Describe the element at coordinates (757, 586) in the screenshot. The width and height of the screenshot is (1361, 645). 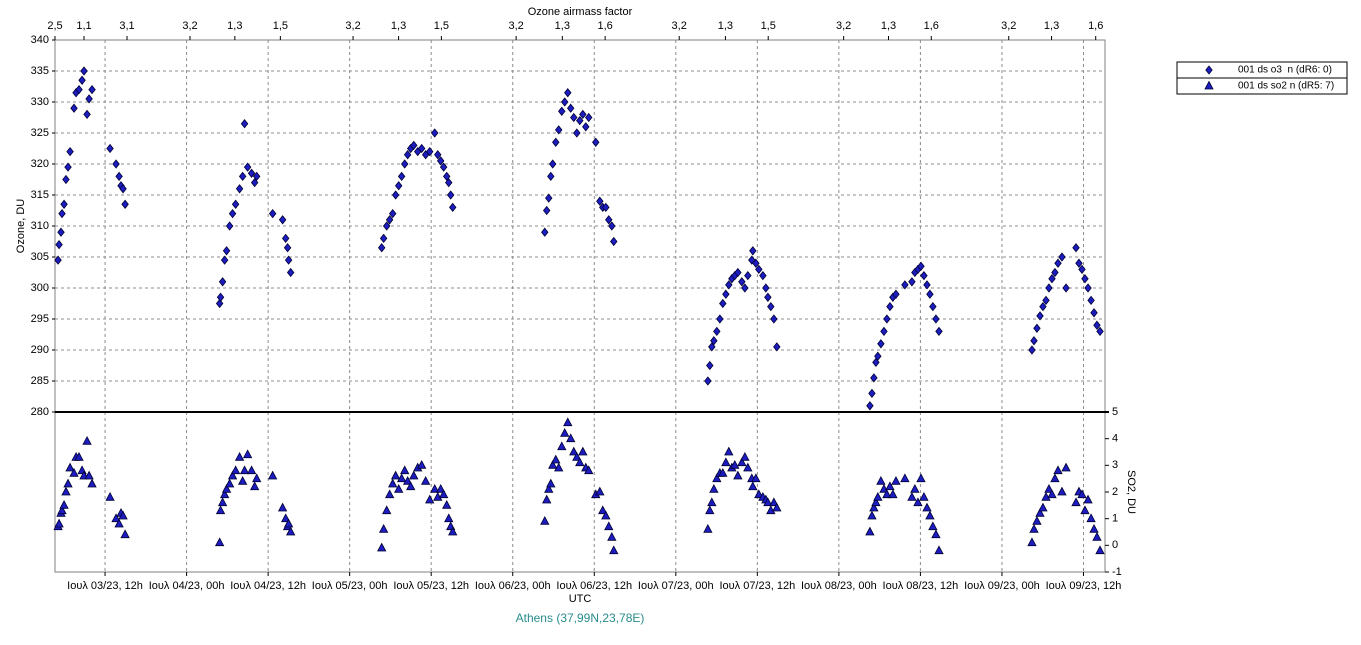
I see `x-tick-label: Ιουλ 07/23, 12h` at that location.